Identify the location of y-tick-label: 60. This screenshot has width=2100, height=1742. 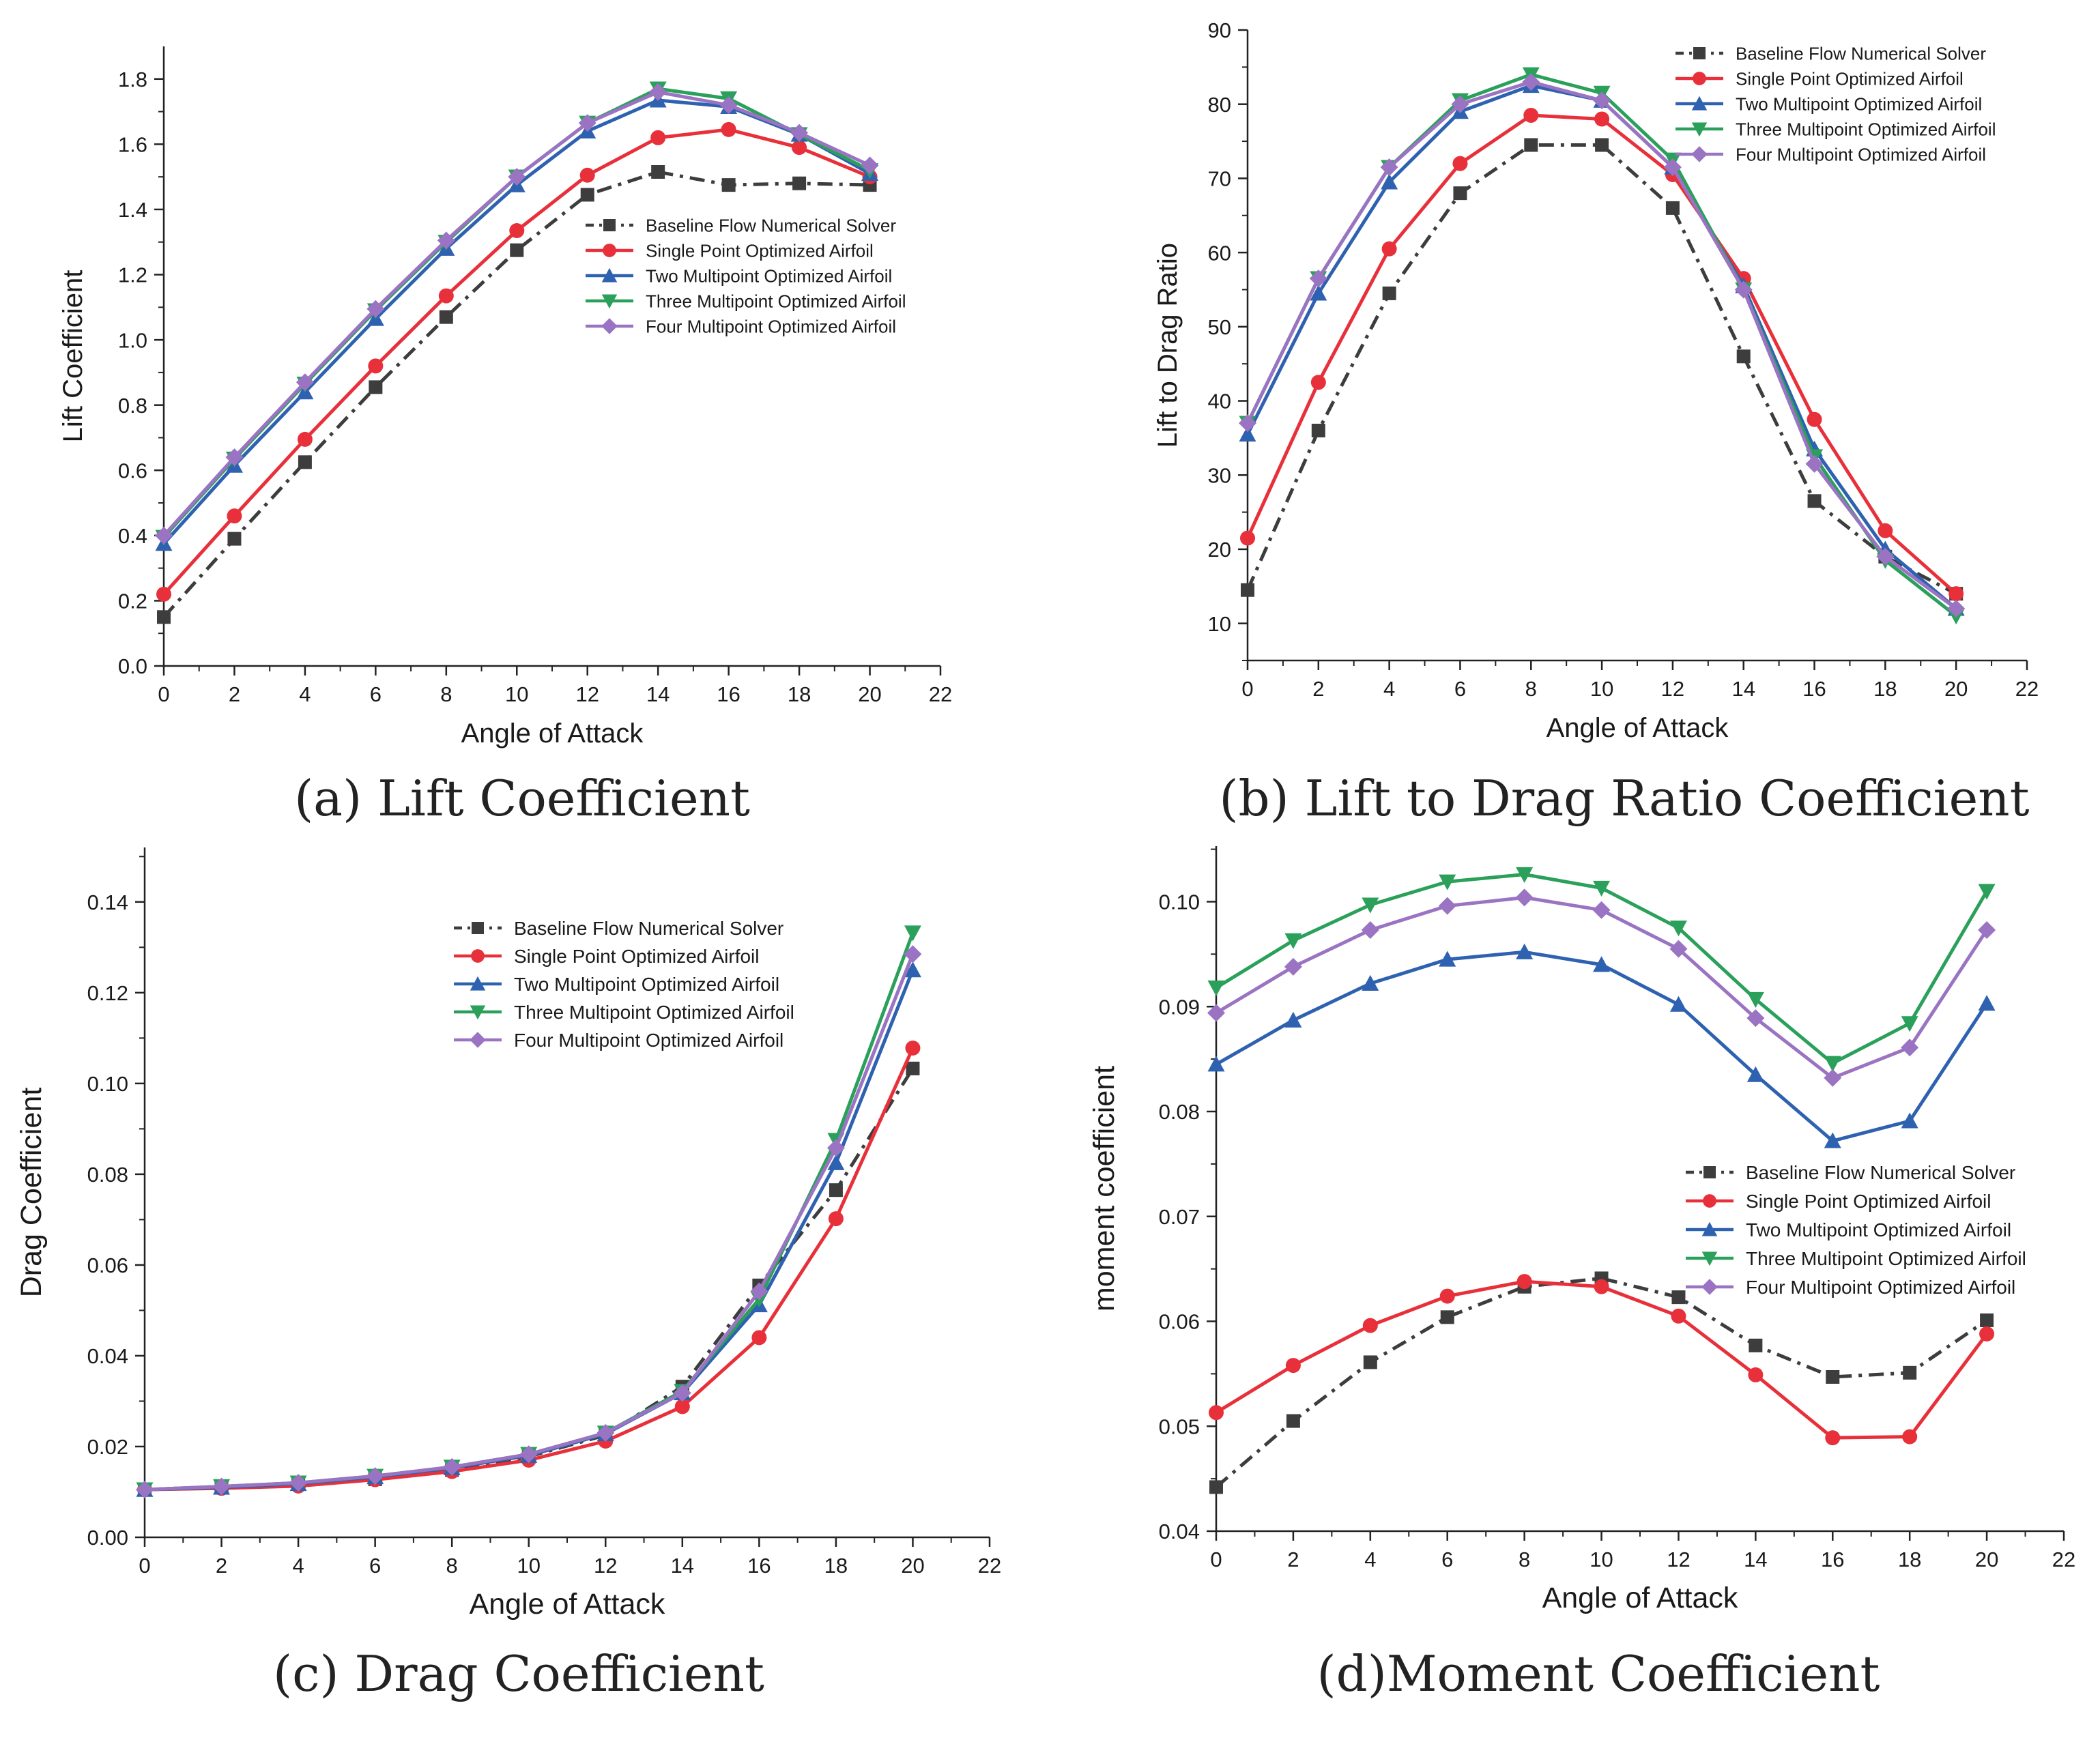
(1219, 253).